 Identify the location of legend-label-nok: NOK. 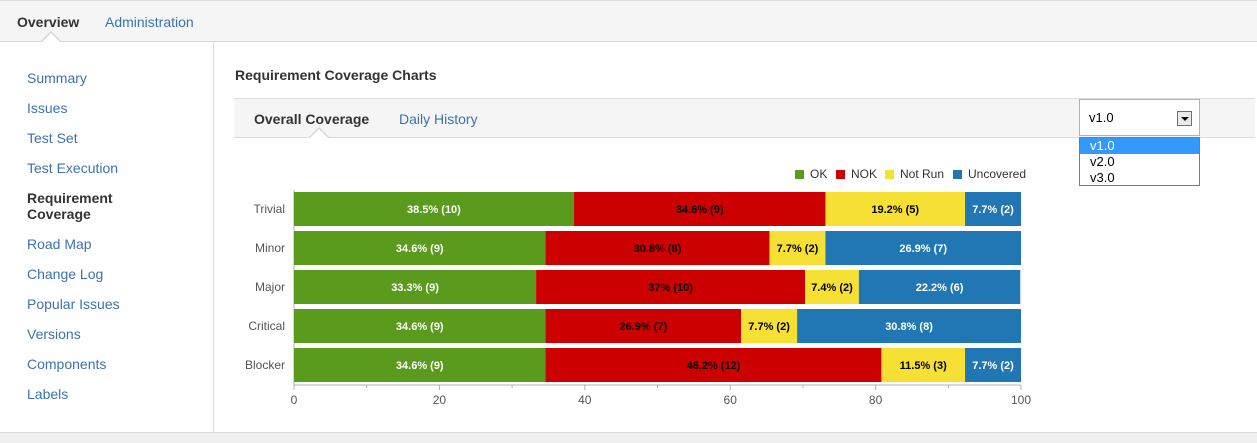
(864, 174).